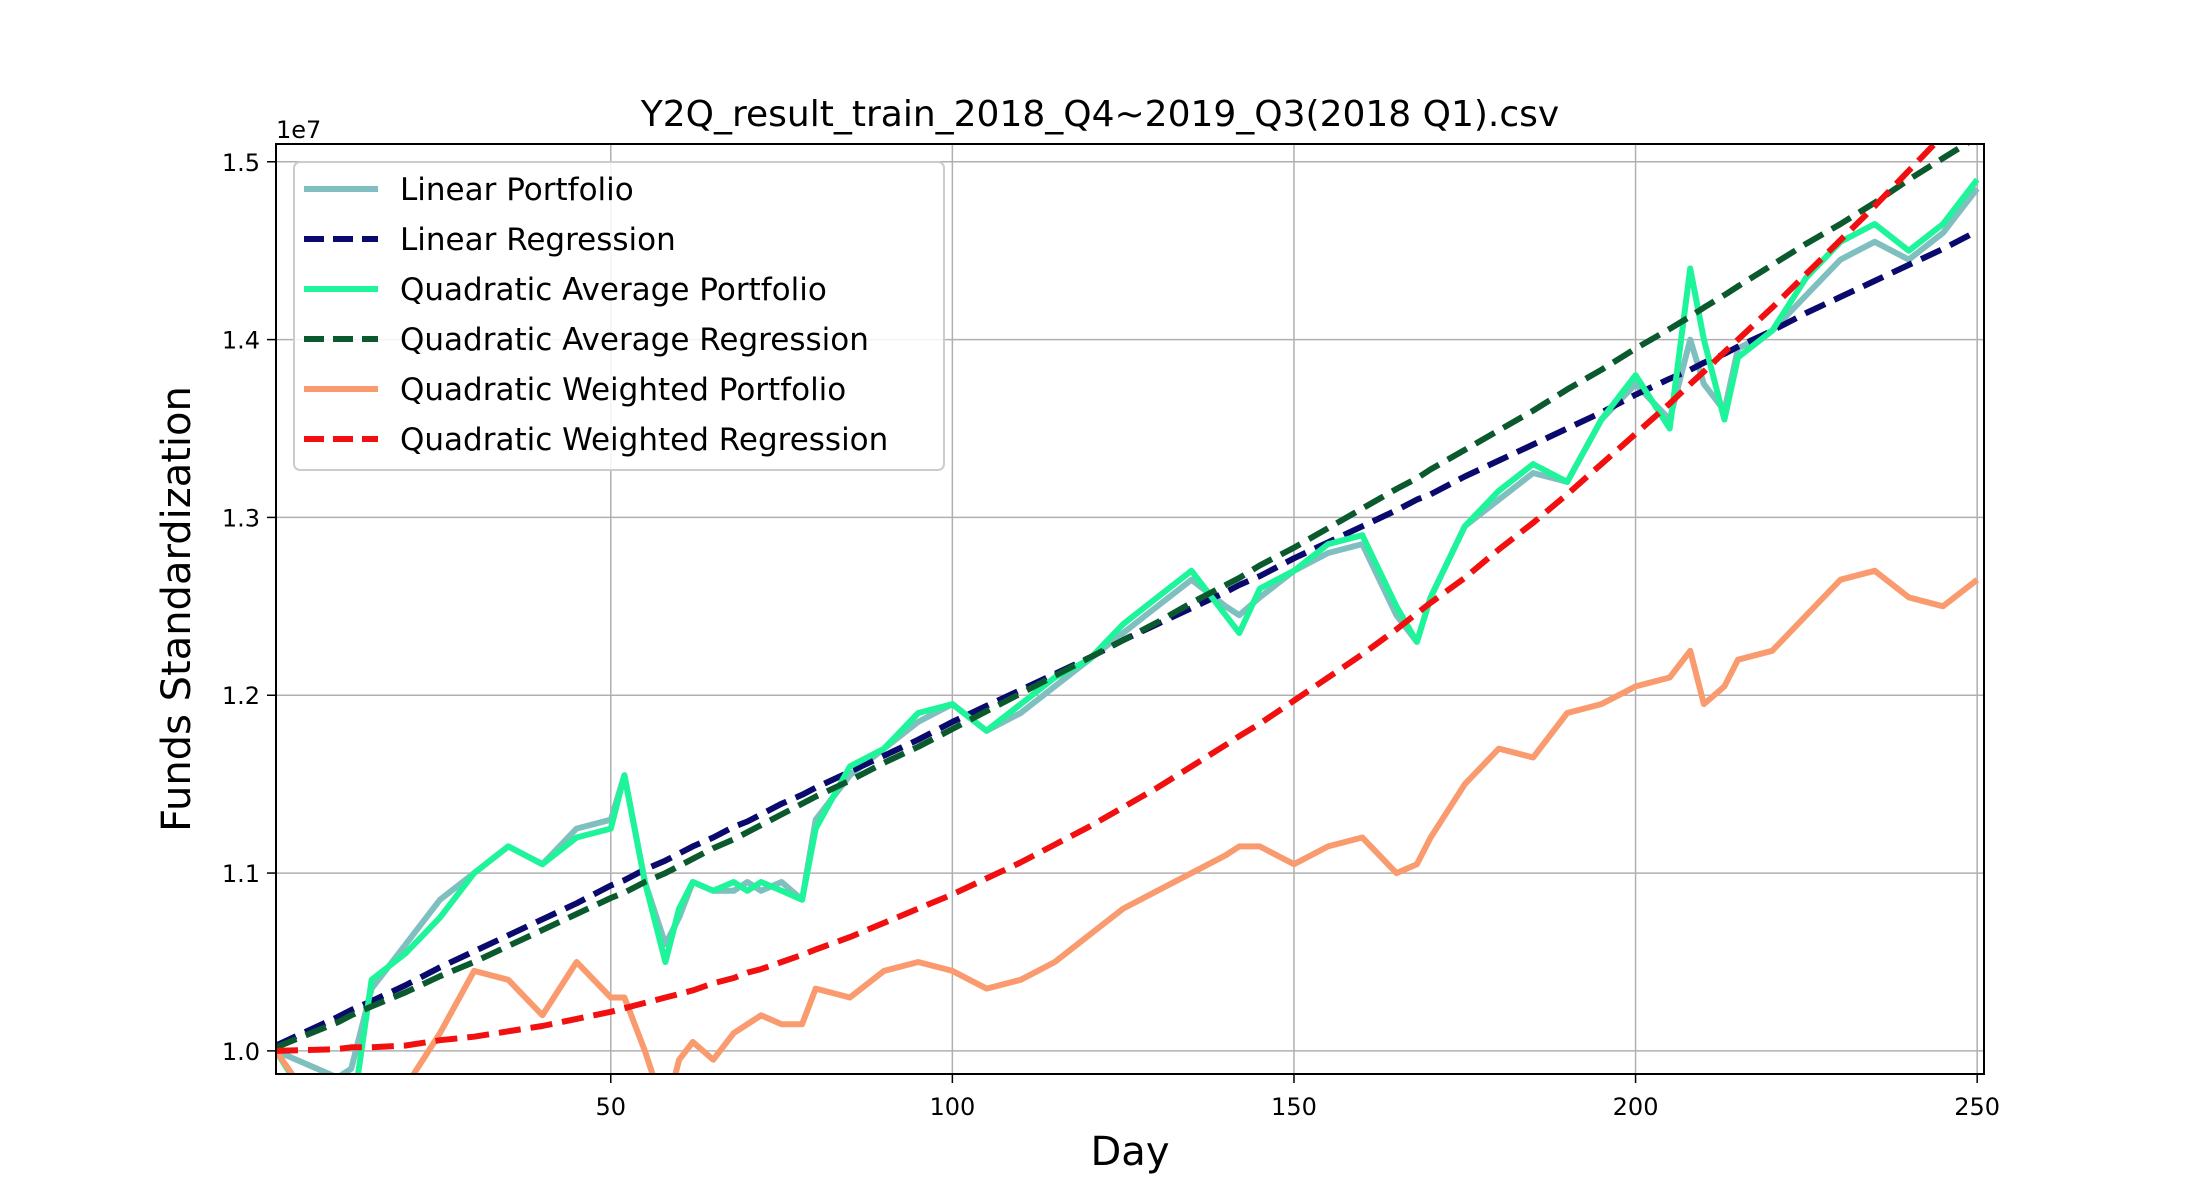  I want to click on legend-item: Quadratic Weighted Portfolio, so click(575, 390).